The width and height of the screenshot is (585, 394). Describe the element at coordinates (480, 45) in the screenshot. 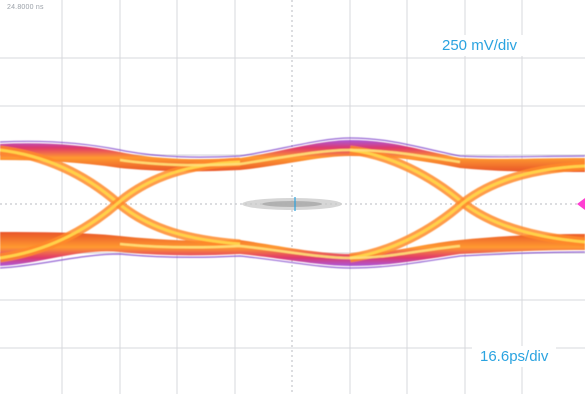

I see `vertical-scale-label: 250 mV/div` at that location.